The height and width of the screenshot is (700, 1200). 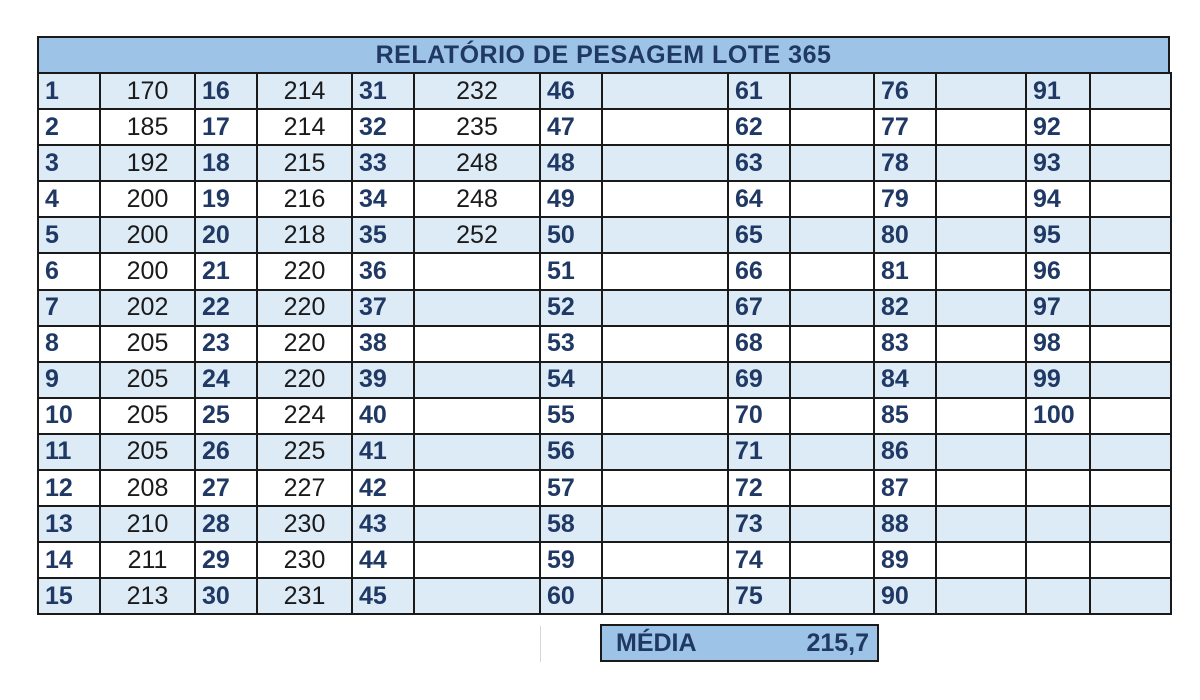 I want to click on animal-number-cell: 6, so click(x=69, y=271).